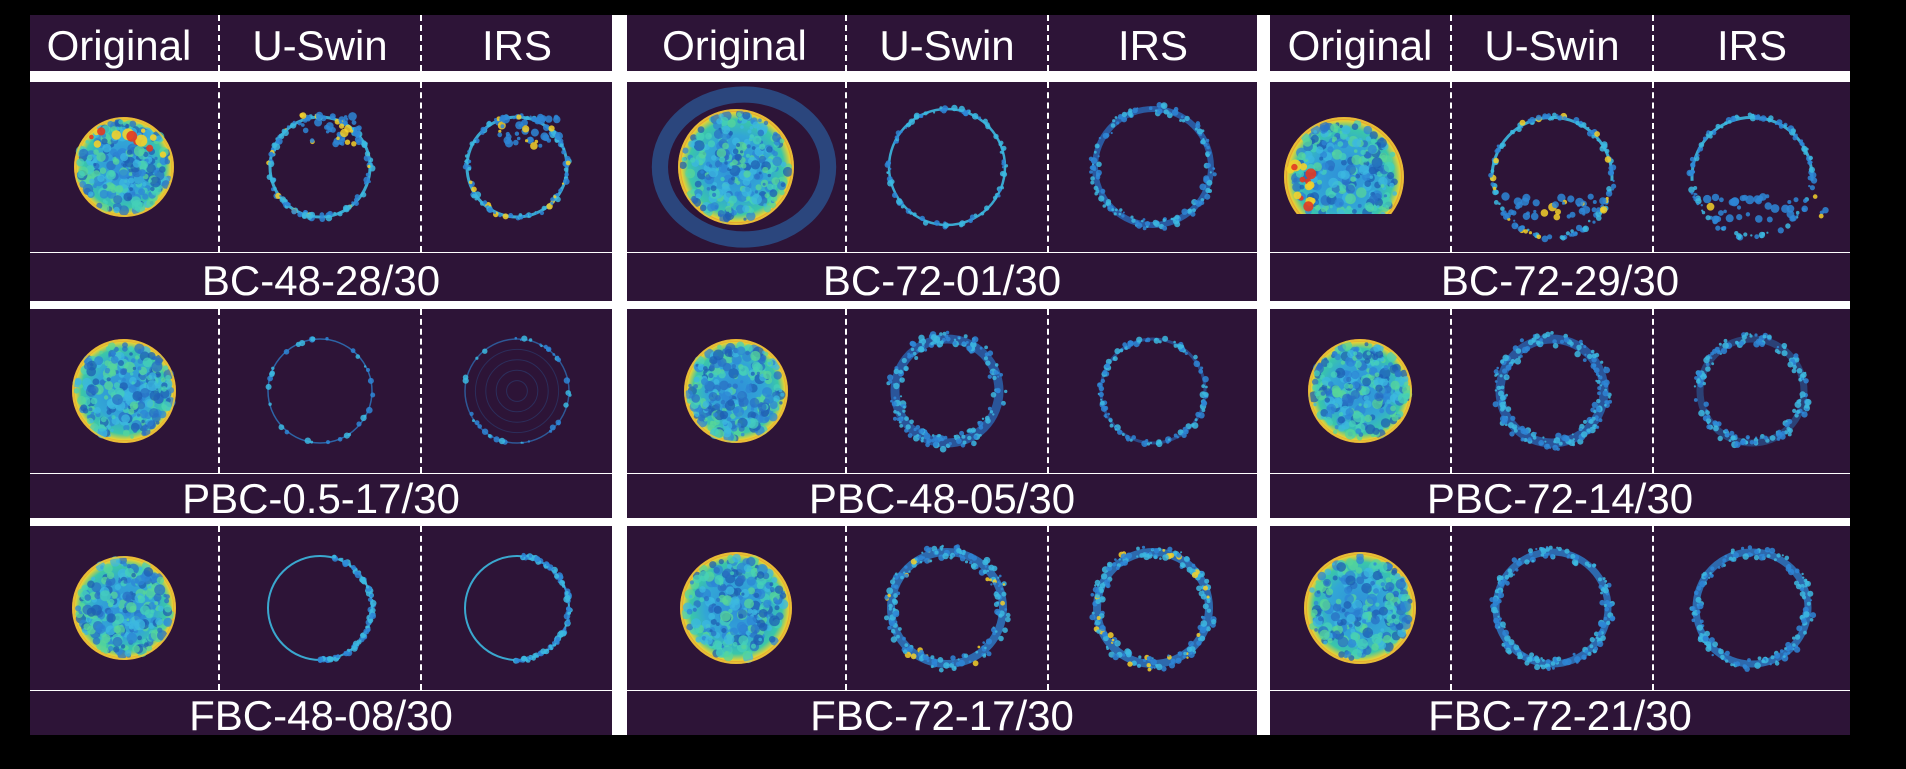  I want to click on sample-row: PBC-48-05/30, so click(942, 415).